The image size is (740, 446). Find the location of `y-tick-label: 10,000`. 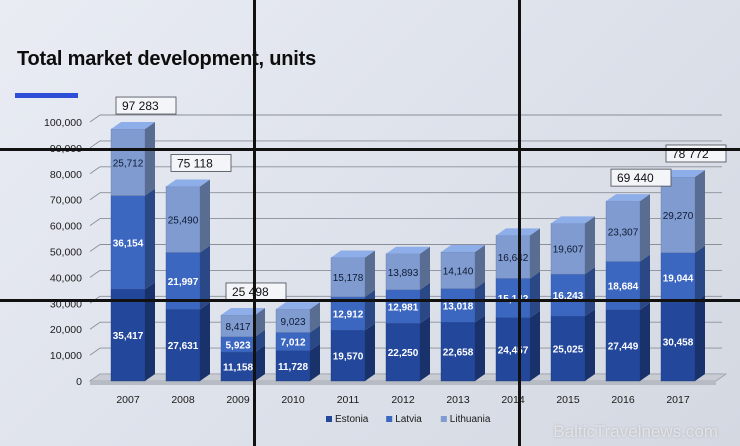

y-tick-label: 10,000 is located at coordinates (66, 356).